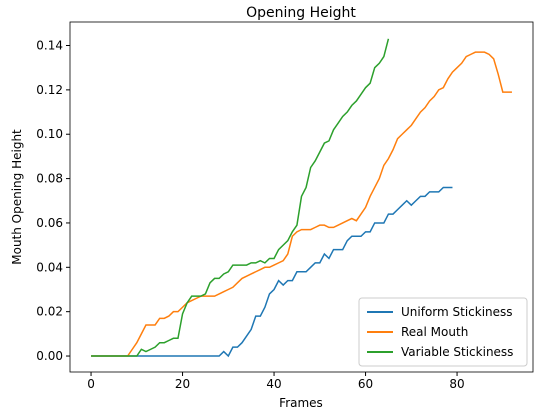 The width and height of the screenshot is (550, 417). I want to click on y-tick-label: 0.06, so click(49, 223).